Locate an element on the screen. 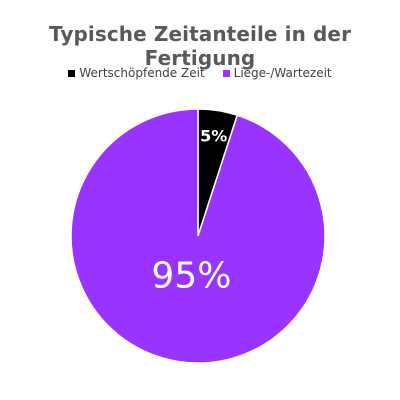 This screenshot has width=400, height=400. legend-label-wertschoepfende-zeit: Wertschöpfende Zeit is located at coordinates (142, 73).